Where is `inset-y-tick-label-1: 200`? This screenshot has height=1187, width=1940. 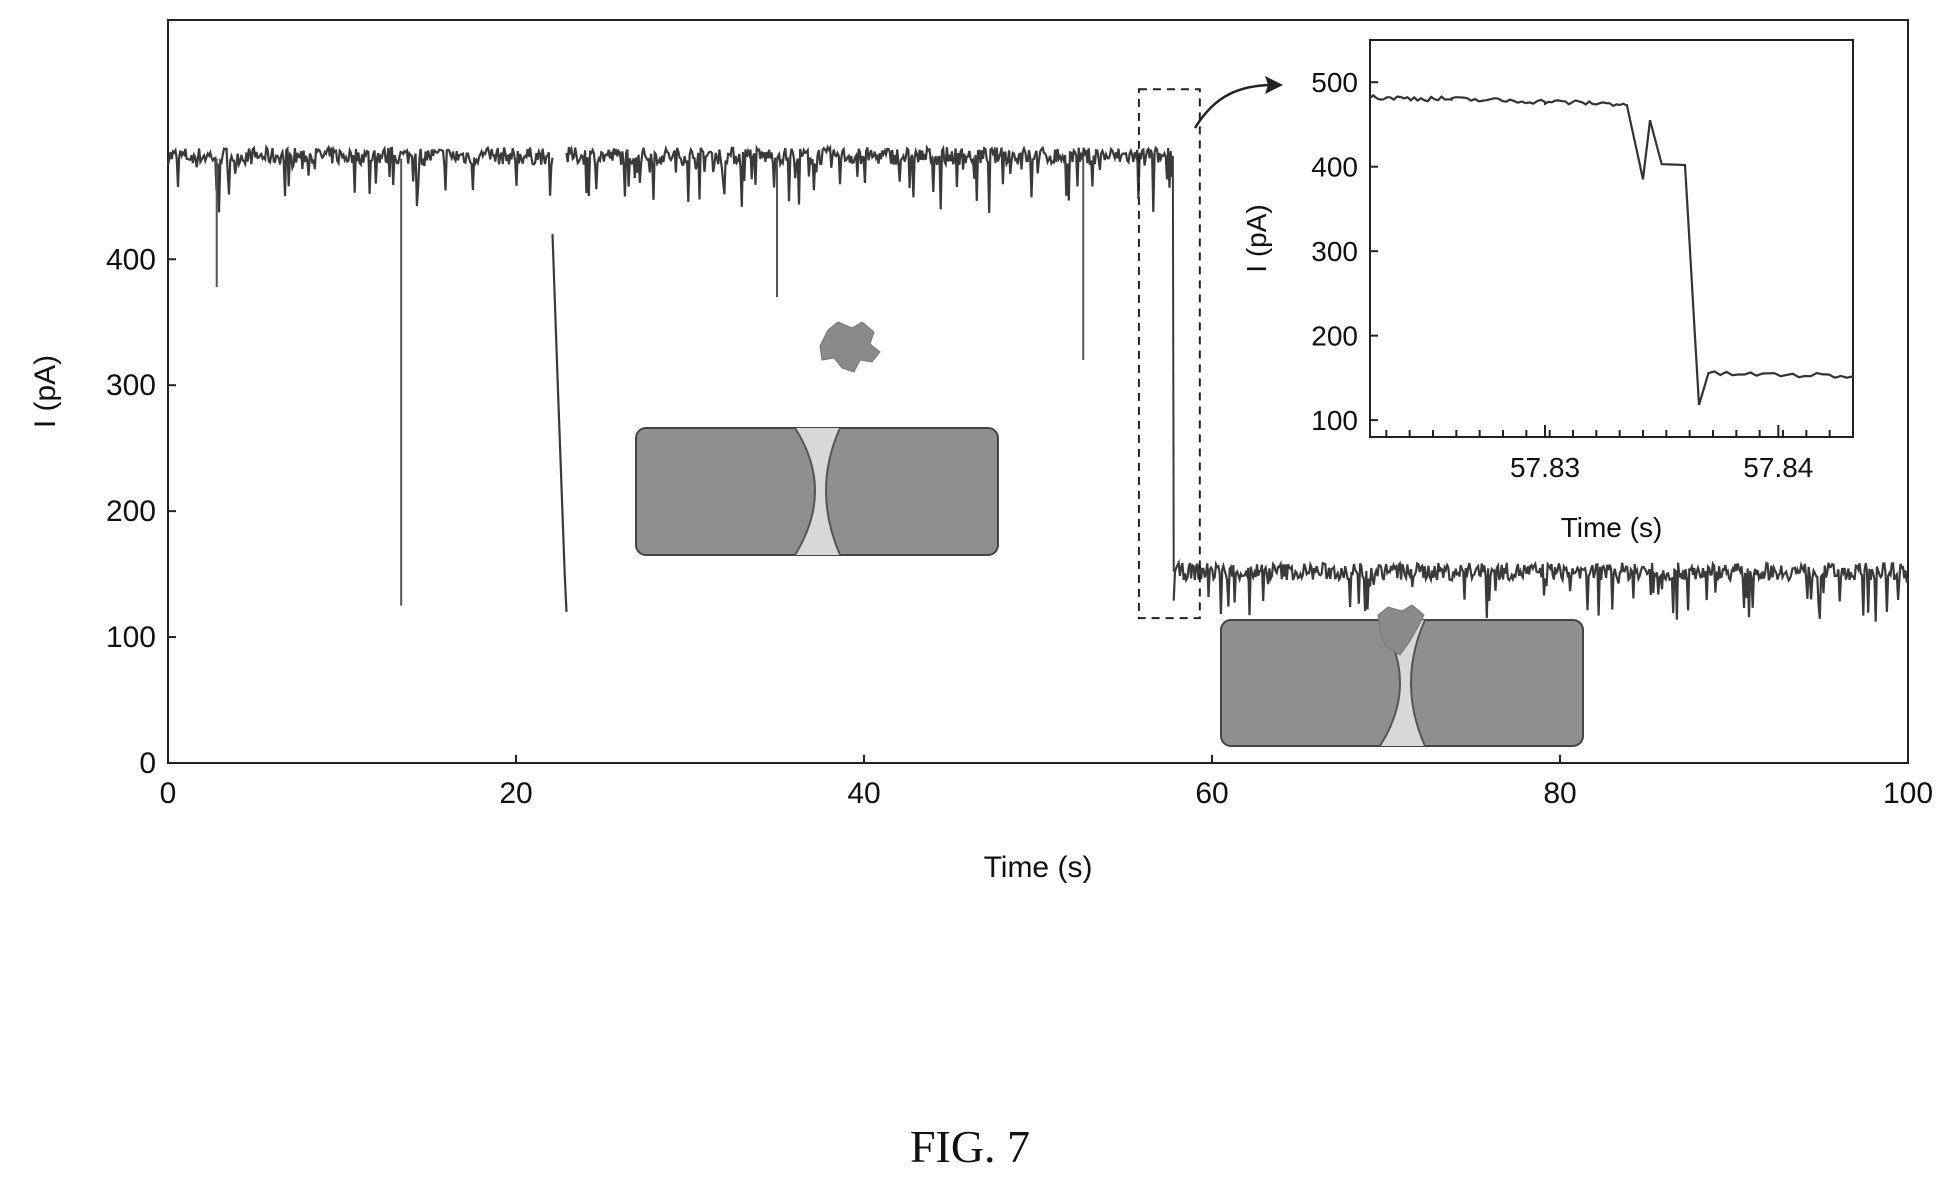
inset-y-tick-label-1: 200 is located at coordinates (1334, 336).